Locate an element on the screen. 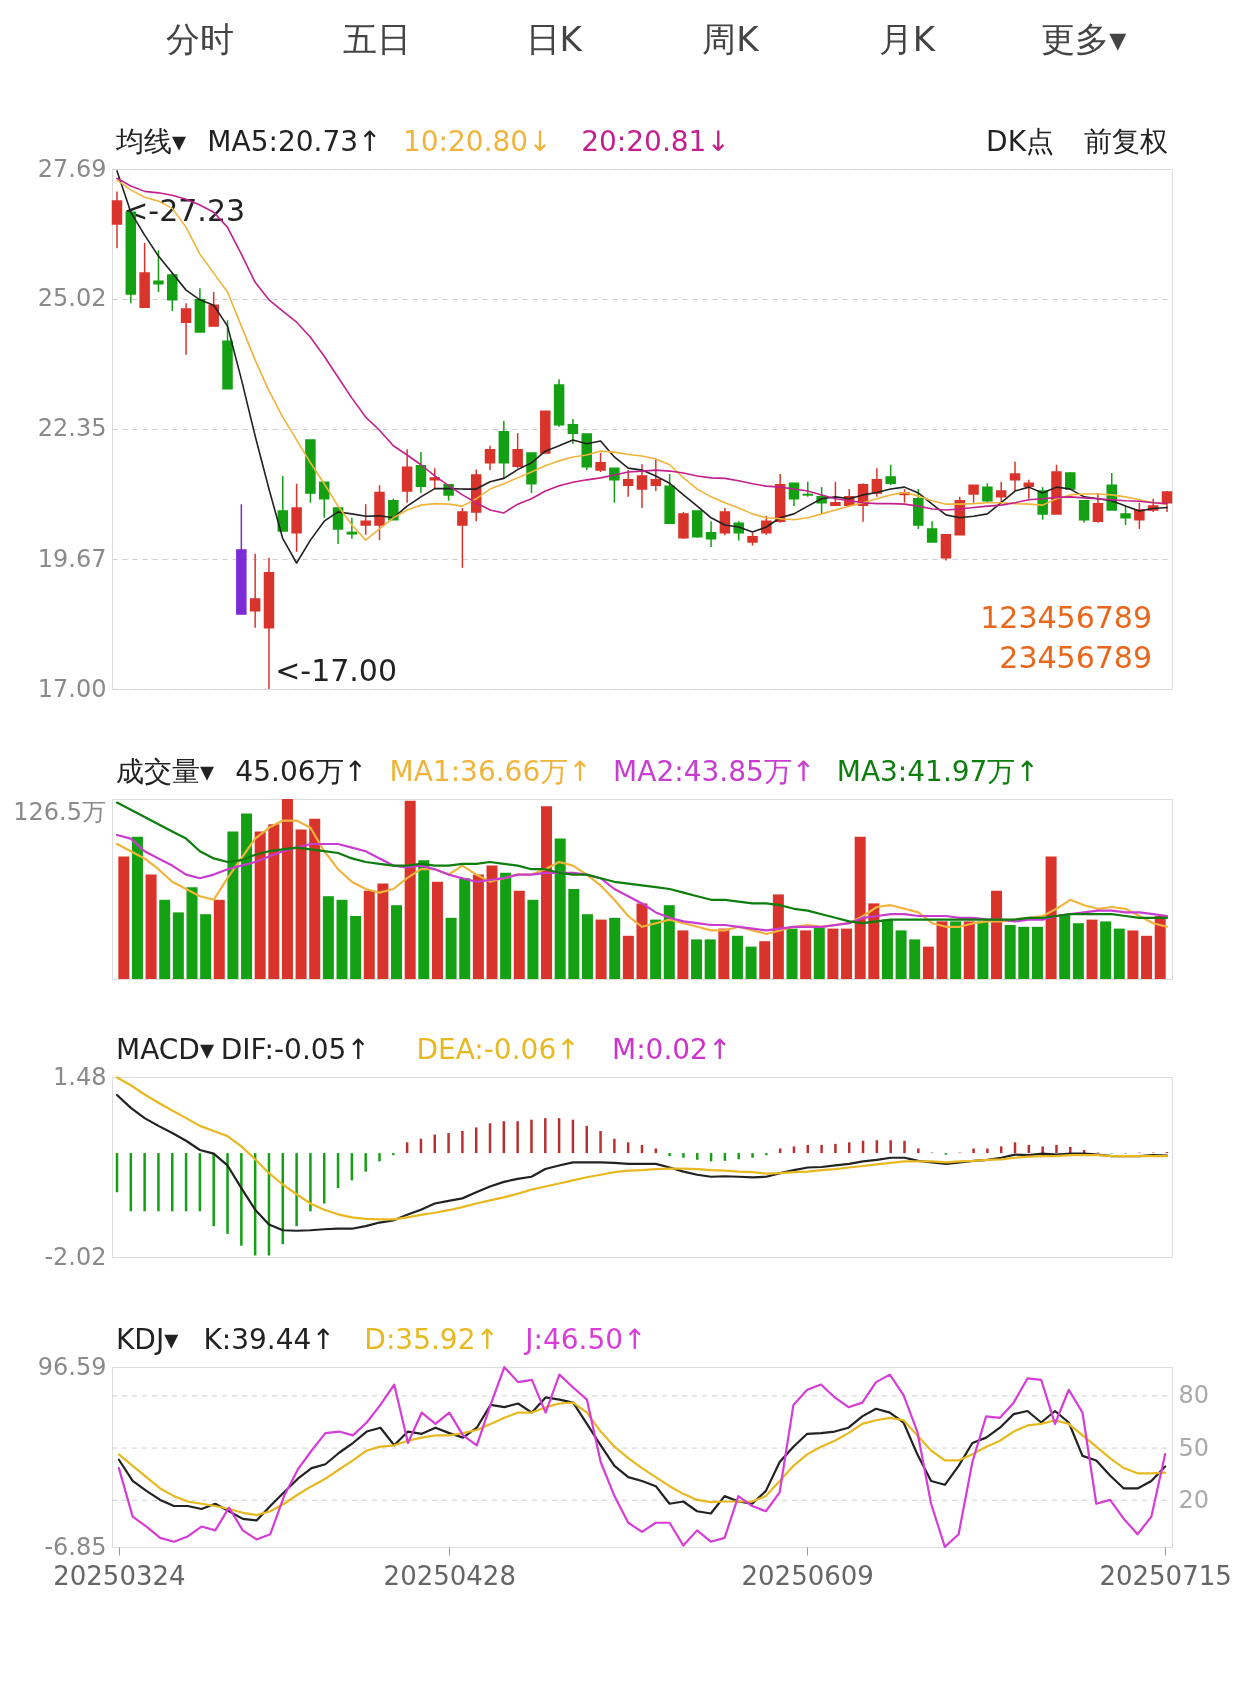 Image resolution: width=1260 pixels, height=1700 pixels. legend-title: MACD▾ is located at coordinates (165, 1049).